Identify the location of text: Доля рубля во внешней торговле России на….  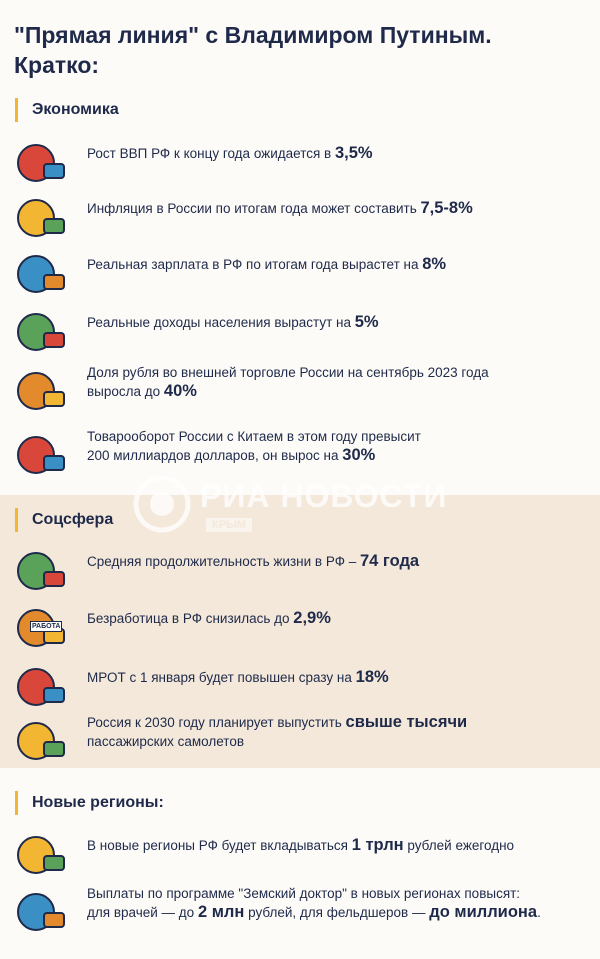
(288, 372).